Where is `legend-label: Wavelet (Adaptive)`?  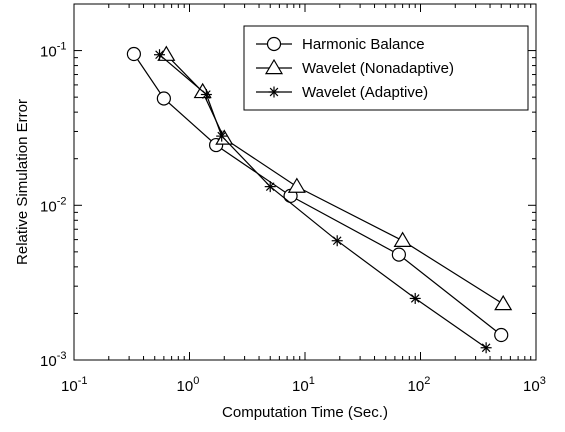 legend-label: Wavelet (Adaptive) is located at coordinates (365, 92).